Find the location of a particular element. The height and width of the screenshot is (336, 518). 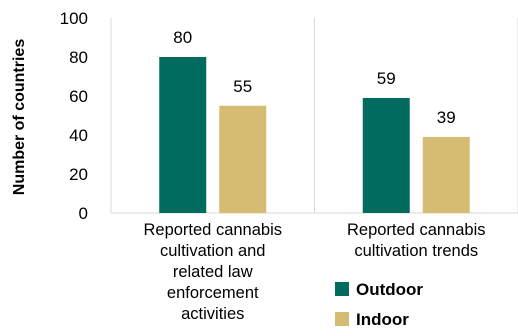

y-tick-label: 0 is located at coordinates (83, 213).